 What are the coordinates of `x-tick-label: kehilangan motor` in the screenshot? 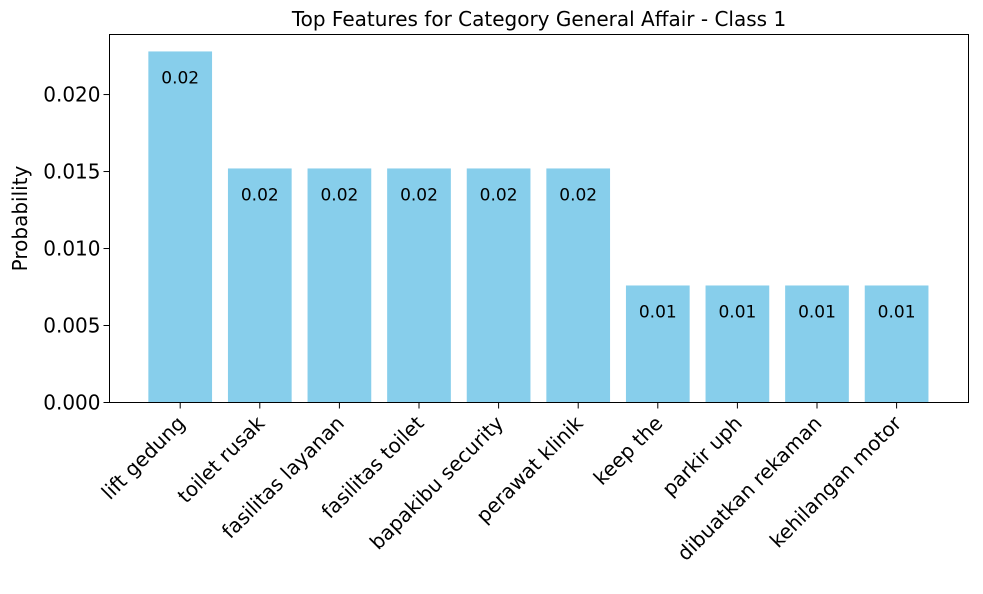 It's located at (836, 482).